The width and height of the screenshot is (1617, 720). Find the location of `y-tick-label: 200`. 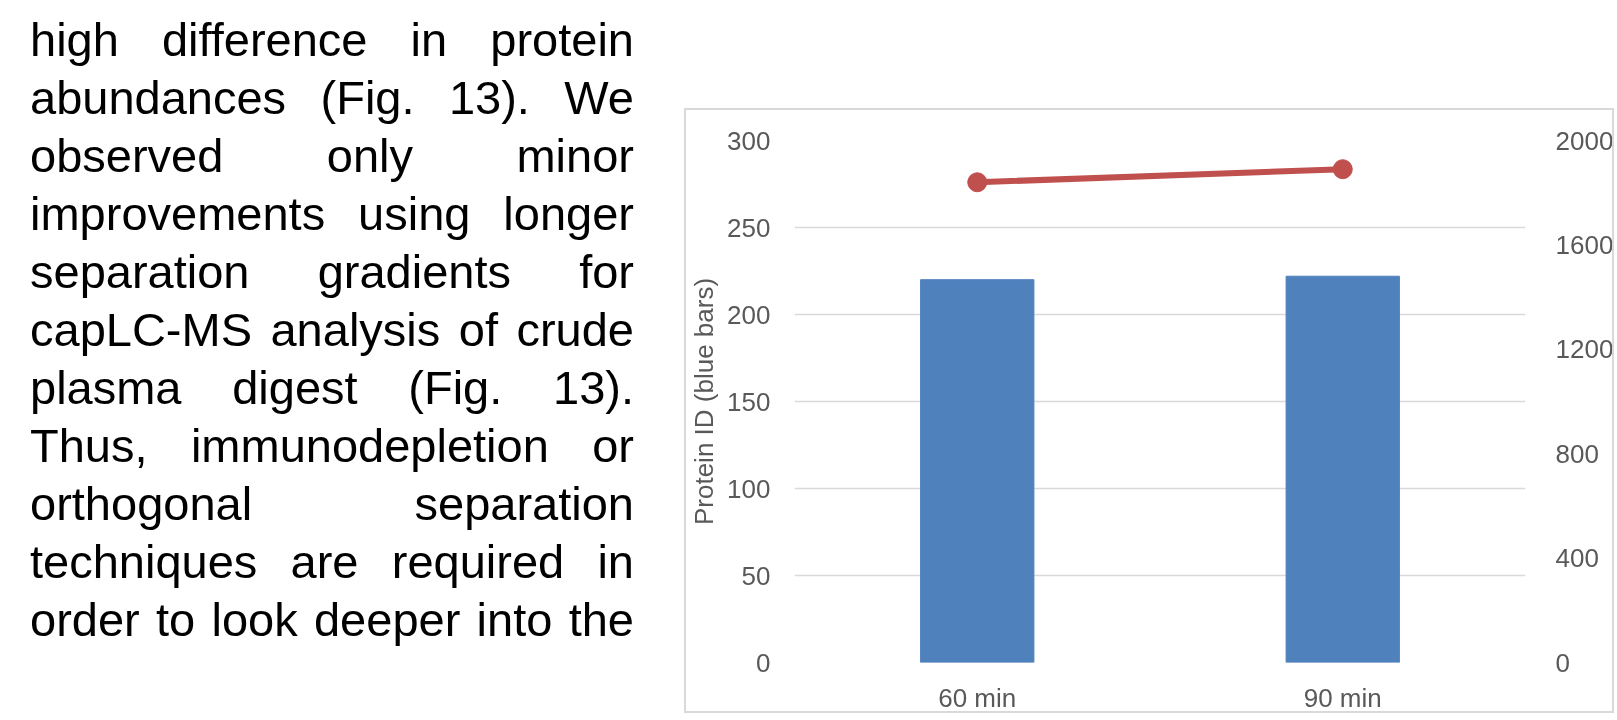

y-tick-label: 200 is located at coordinates (749, 314).